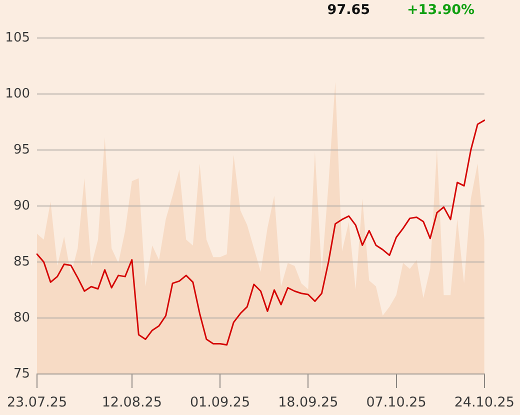  What do you see at coordinates (21, 262) in the screenshot?
I see `y-tick-label: 85` at bounding box center [21, 262].